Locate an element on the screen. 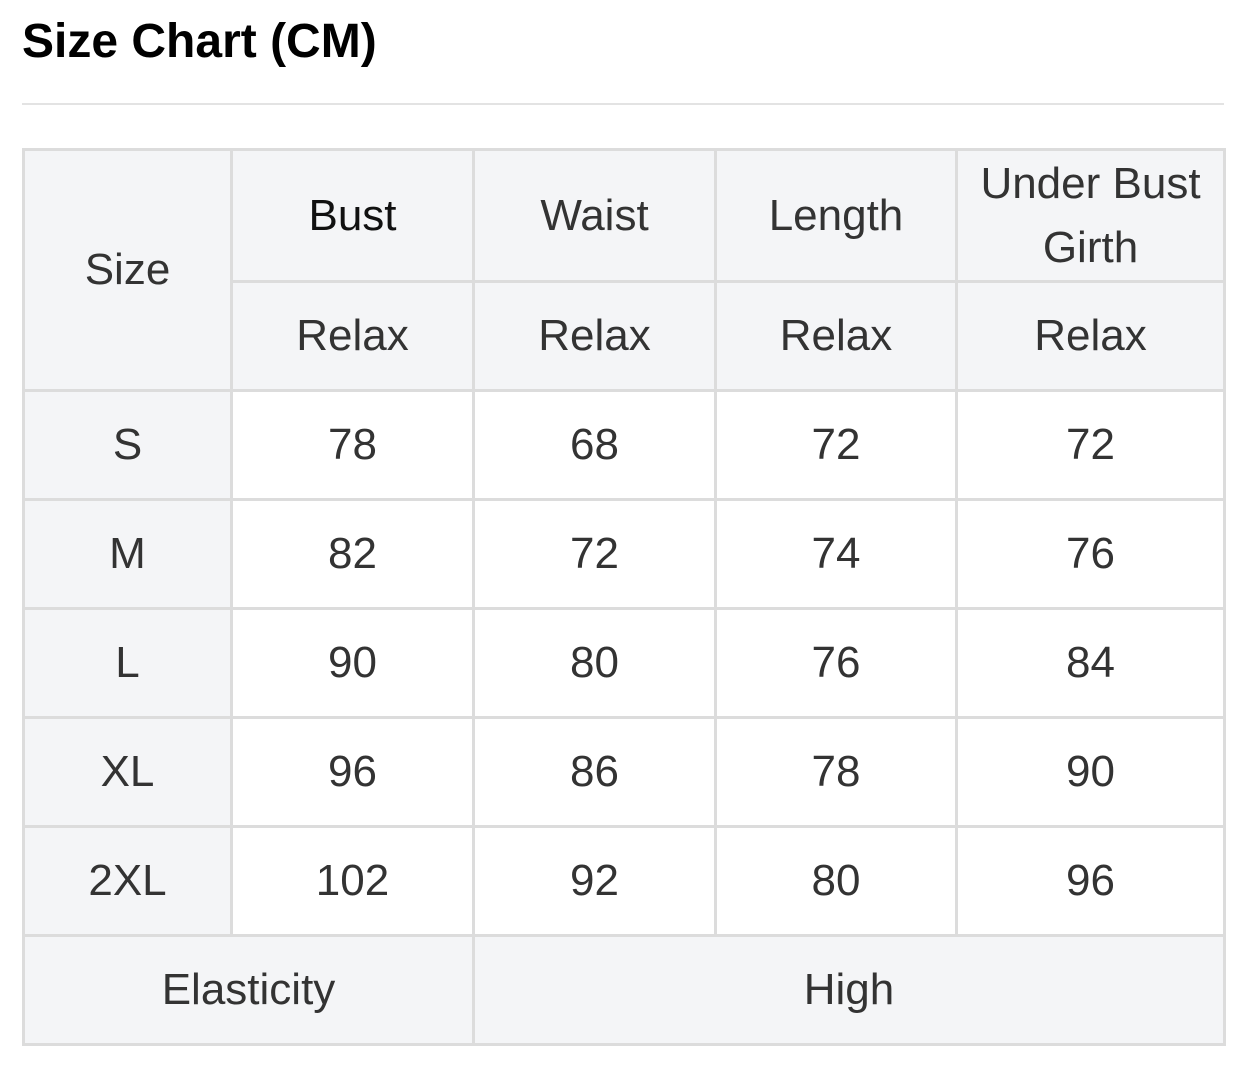  column-header-under-bust-girth: Under Bust Girth is located at coordinates (1090, 215).